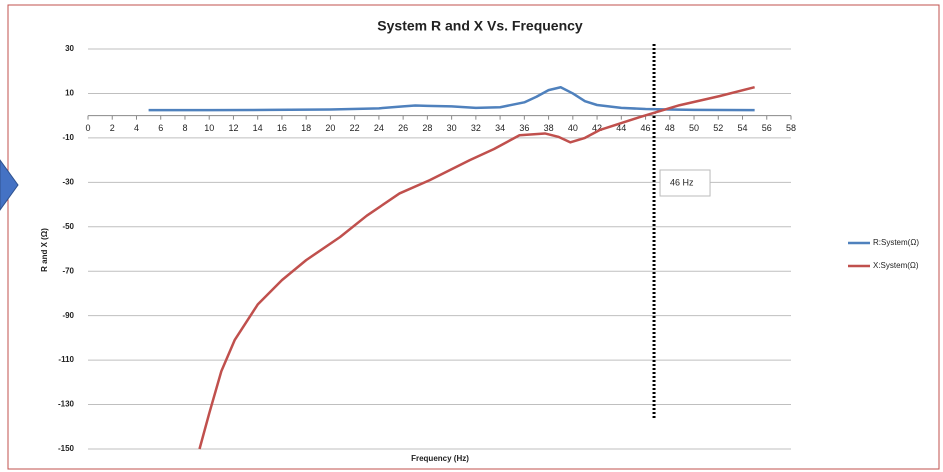  What do you see at coordinates (670, 128) in the screenshot?
I see `x-tick-label: 48` at bounding box center [670, 128].